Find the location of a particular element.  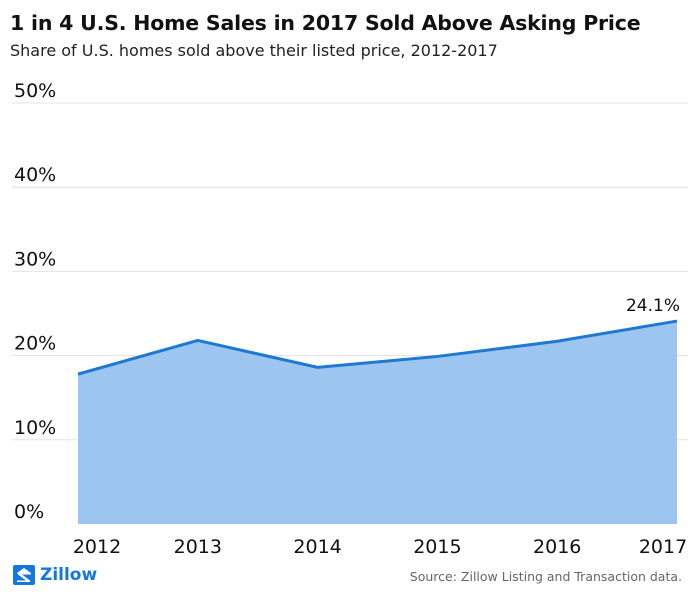

zillow-logo-text: Zillow is located at coordinates (69, 575).